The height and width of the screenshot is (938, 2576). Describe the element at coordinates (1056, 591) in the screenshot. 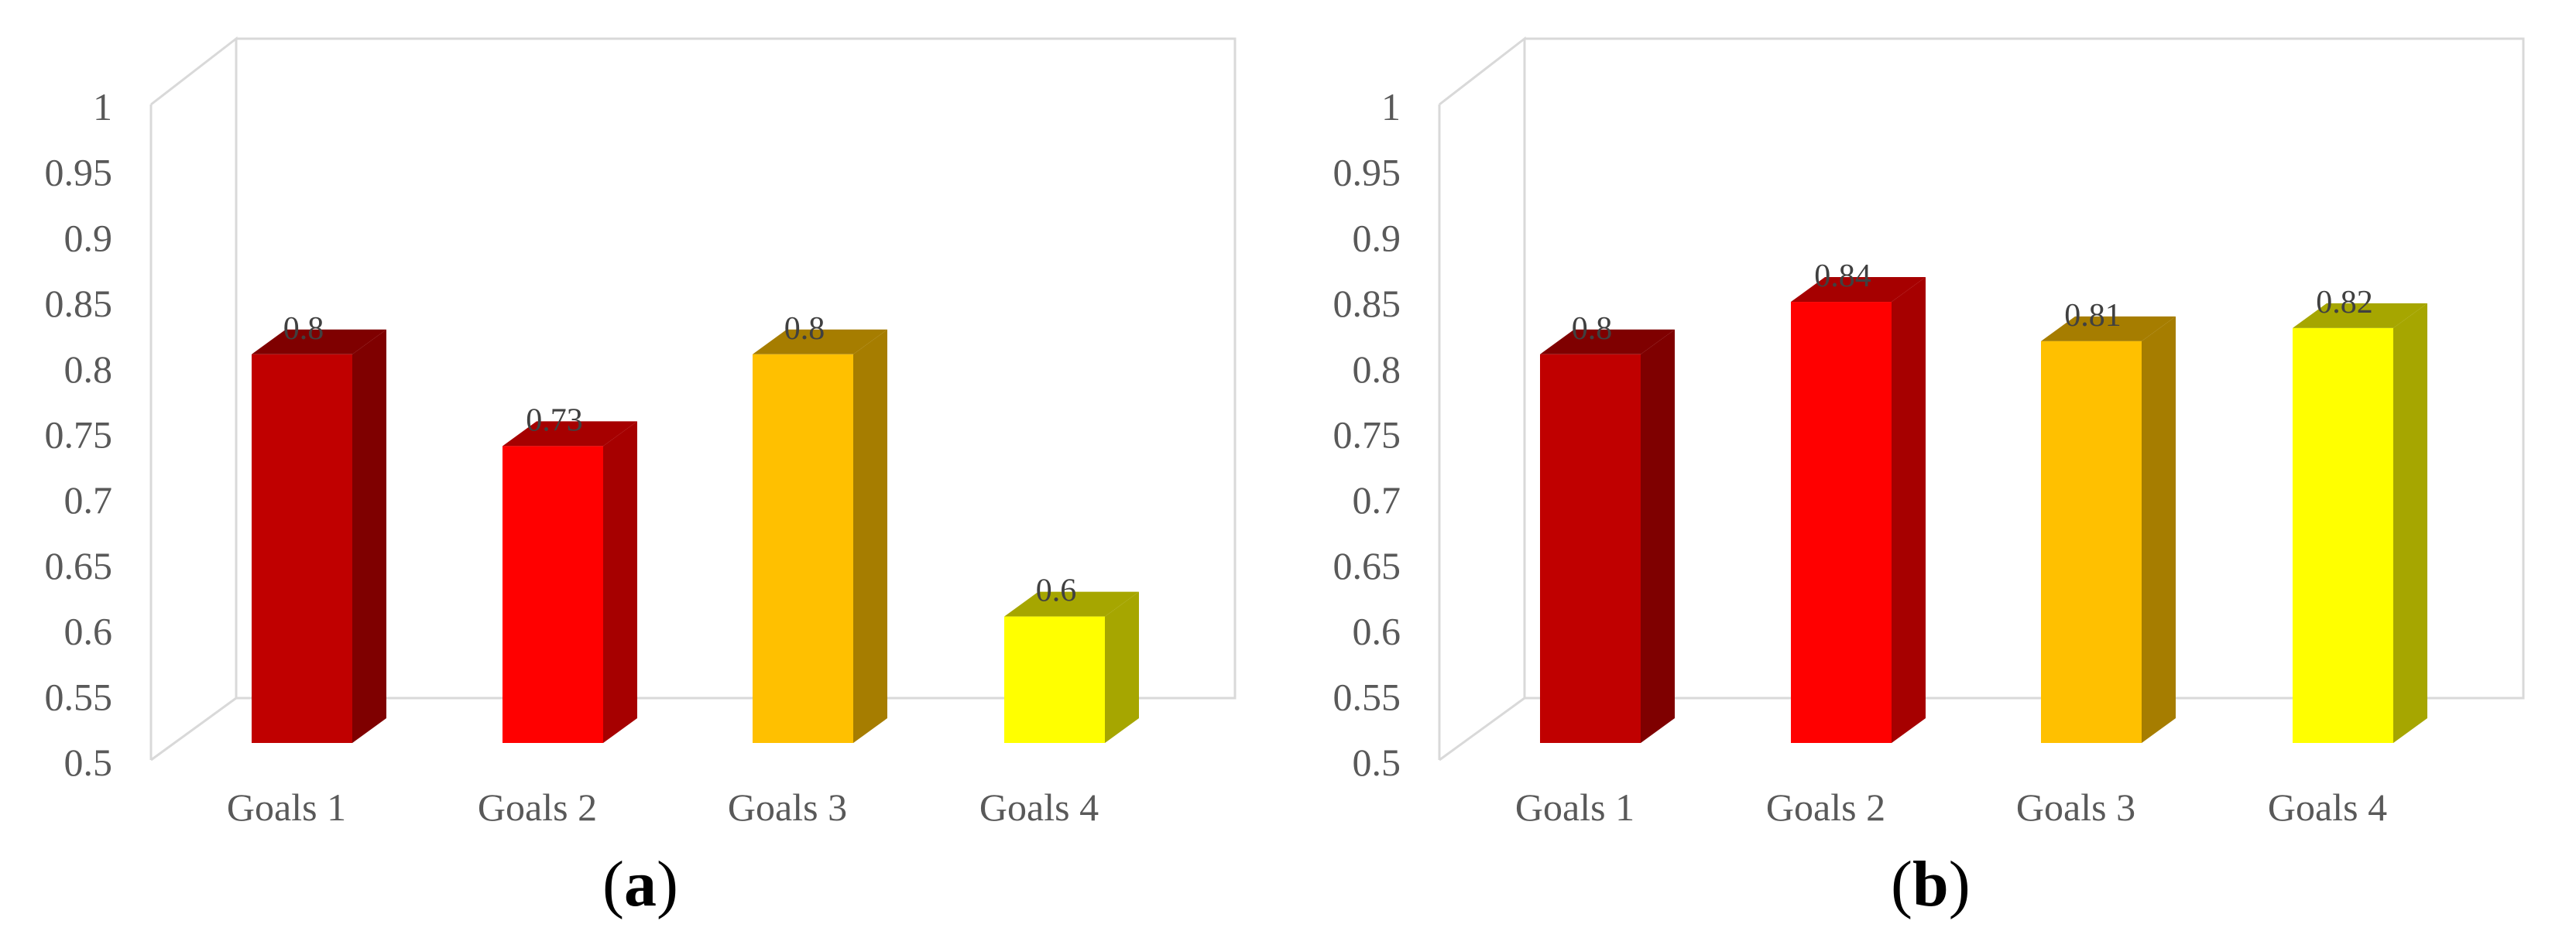

I see `data-label: 0.6` at that location.